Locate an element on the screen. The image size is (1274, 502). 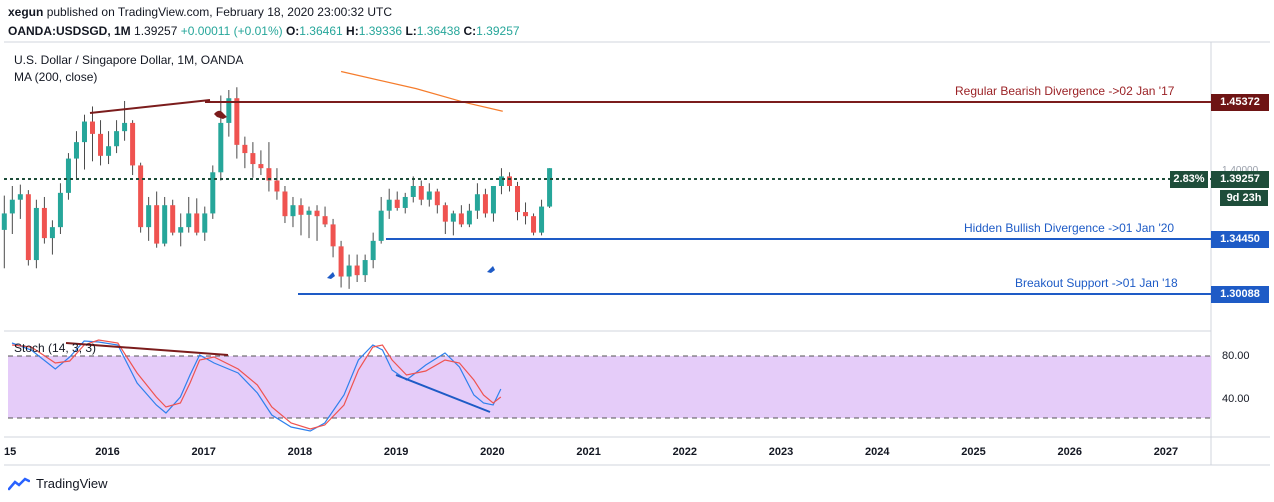
stoch-group is located at coordinates (256, 385).